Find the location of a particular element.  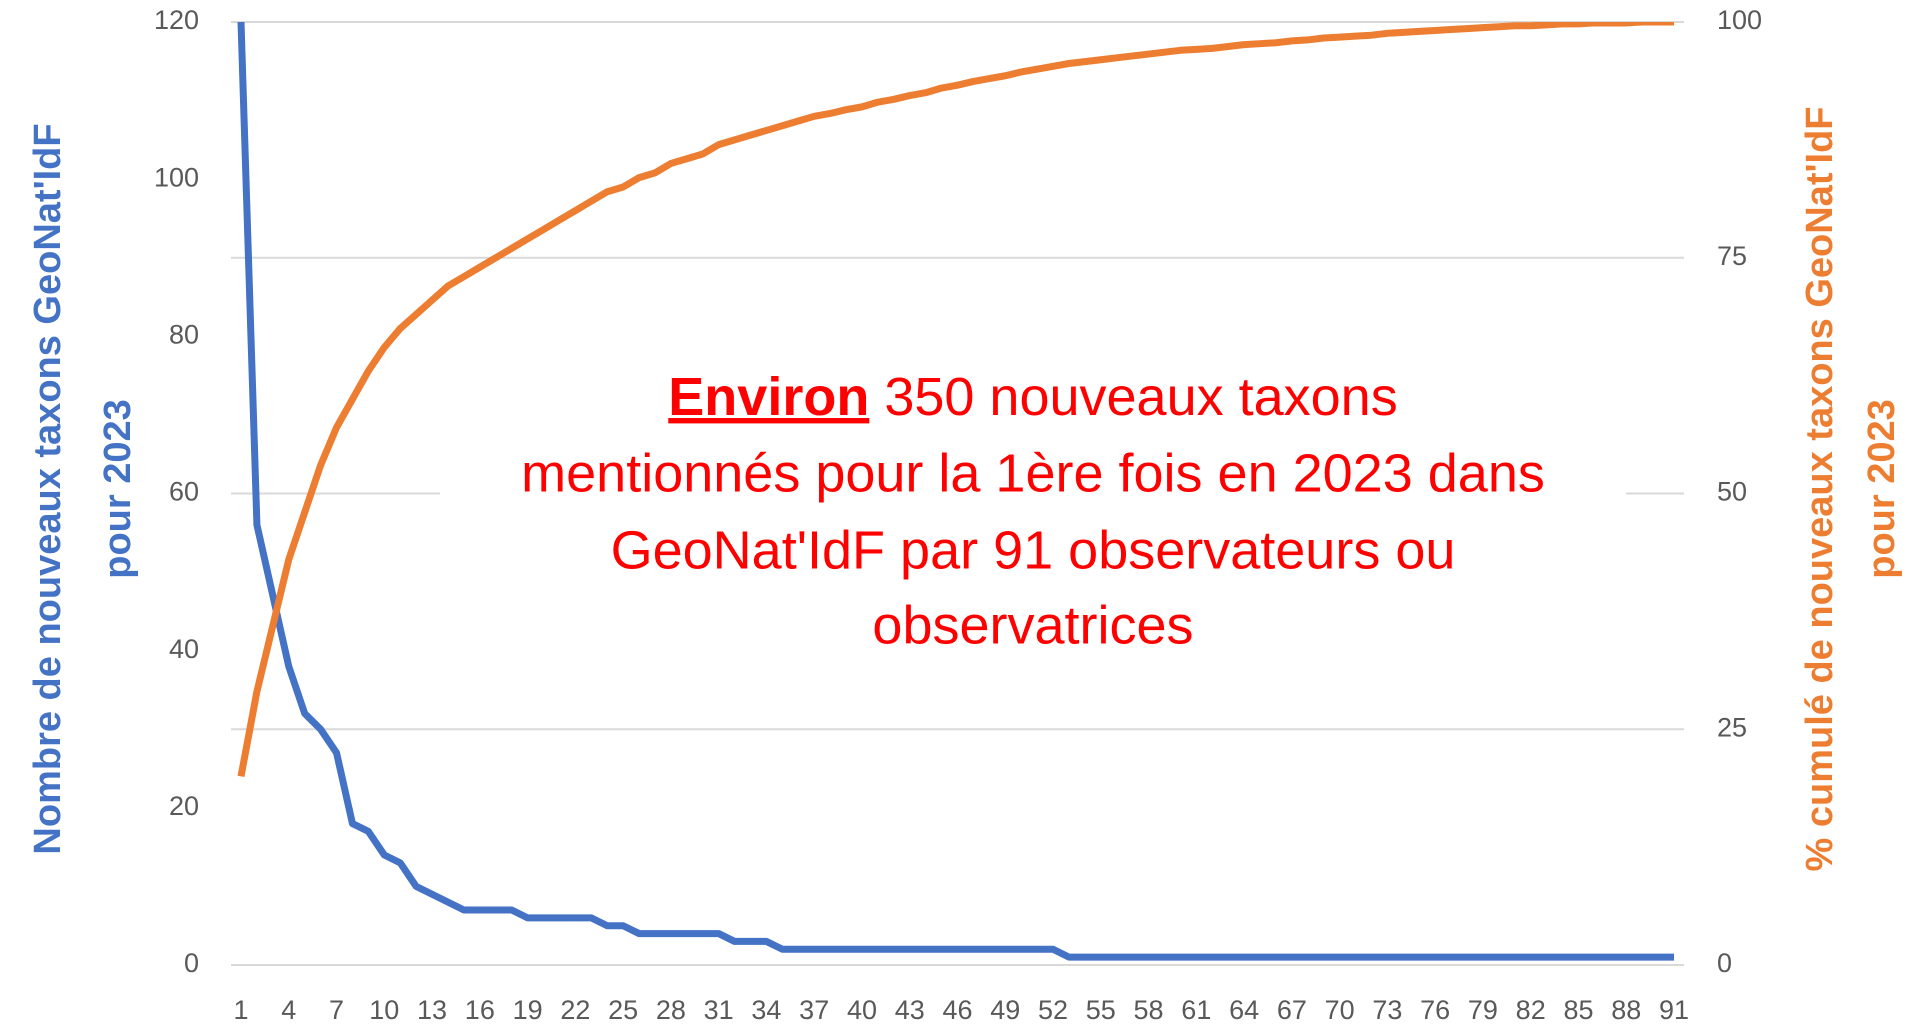

x-tick-label: 31 is located at coordinates (719, 1010).